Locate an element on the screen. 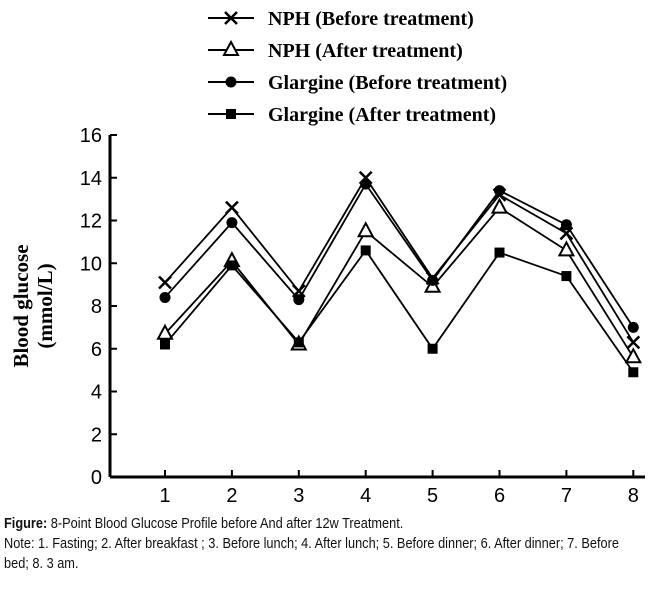  y-axis-label: Blood glucose(mmol/L) is located at coordinates (33, 305).